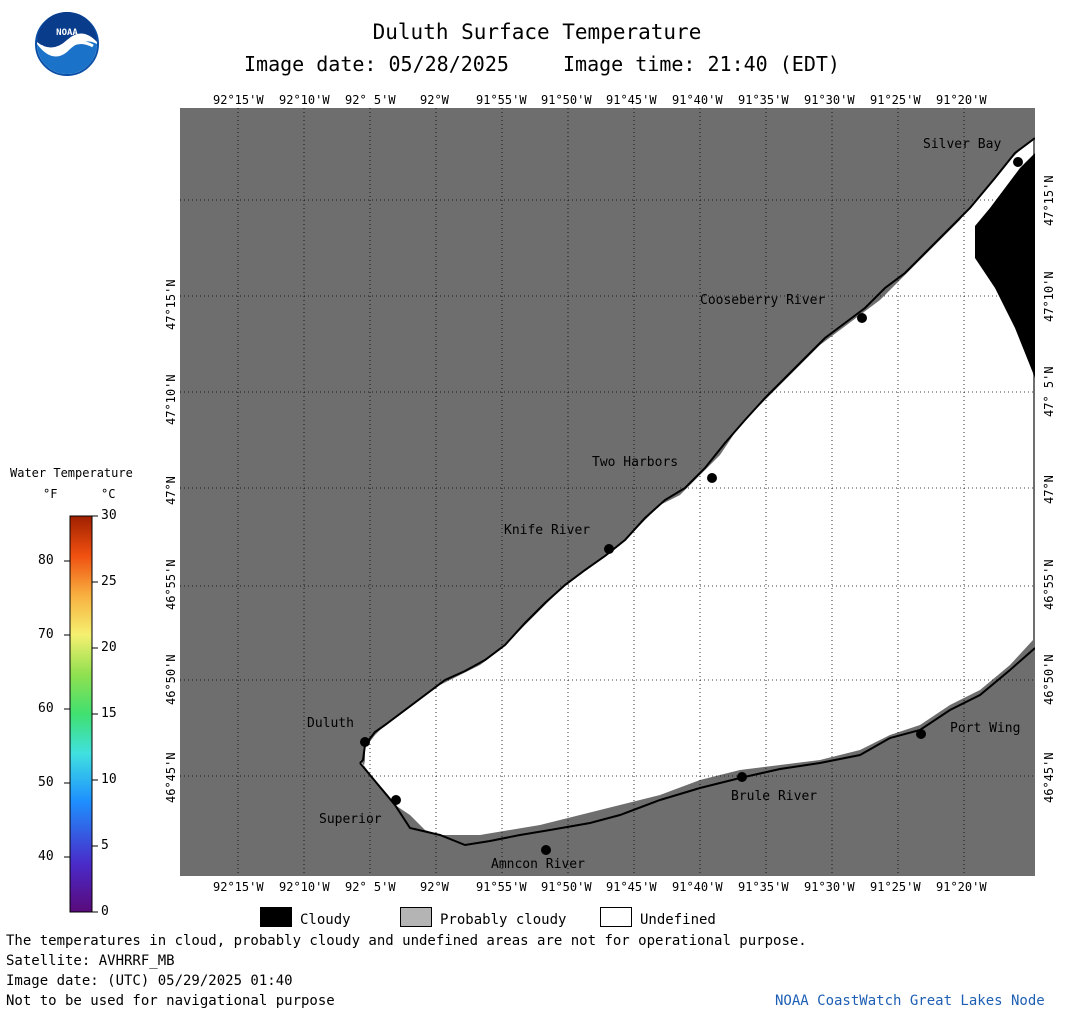  What do you see at coordinates (67, 44) in the screenshot?
I see `noaa-logo: NOAA` at bounding box center [67, 44].